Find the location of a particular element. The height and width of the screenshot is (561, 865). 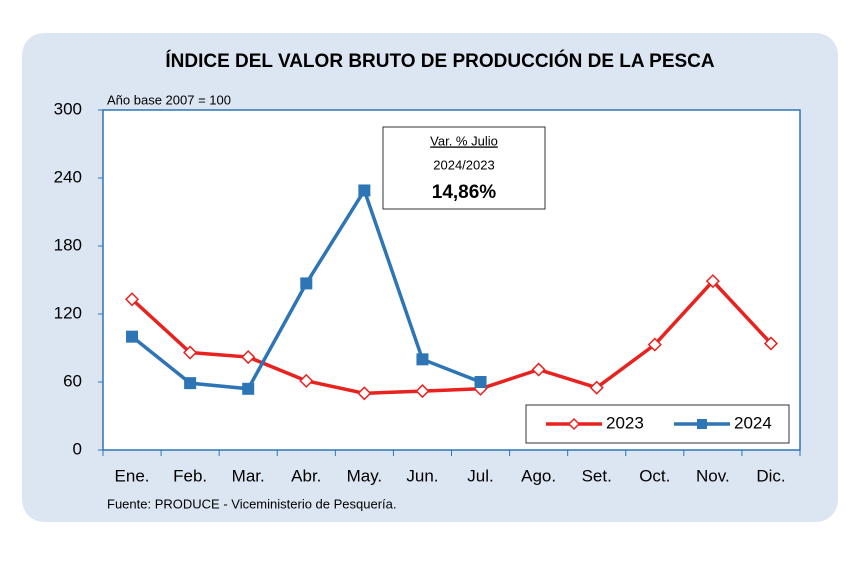

annotation-box is located at coordinates (464, 168).